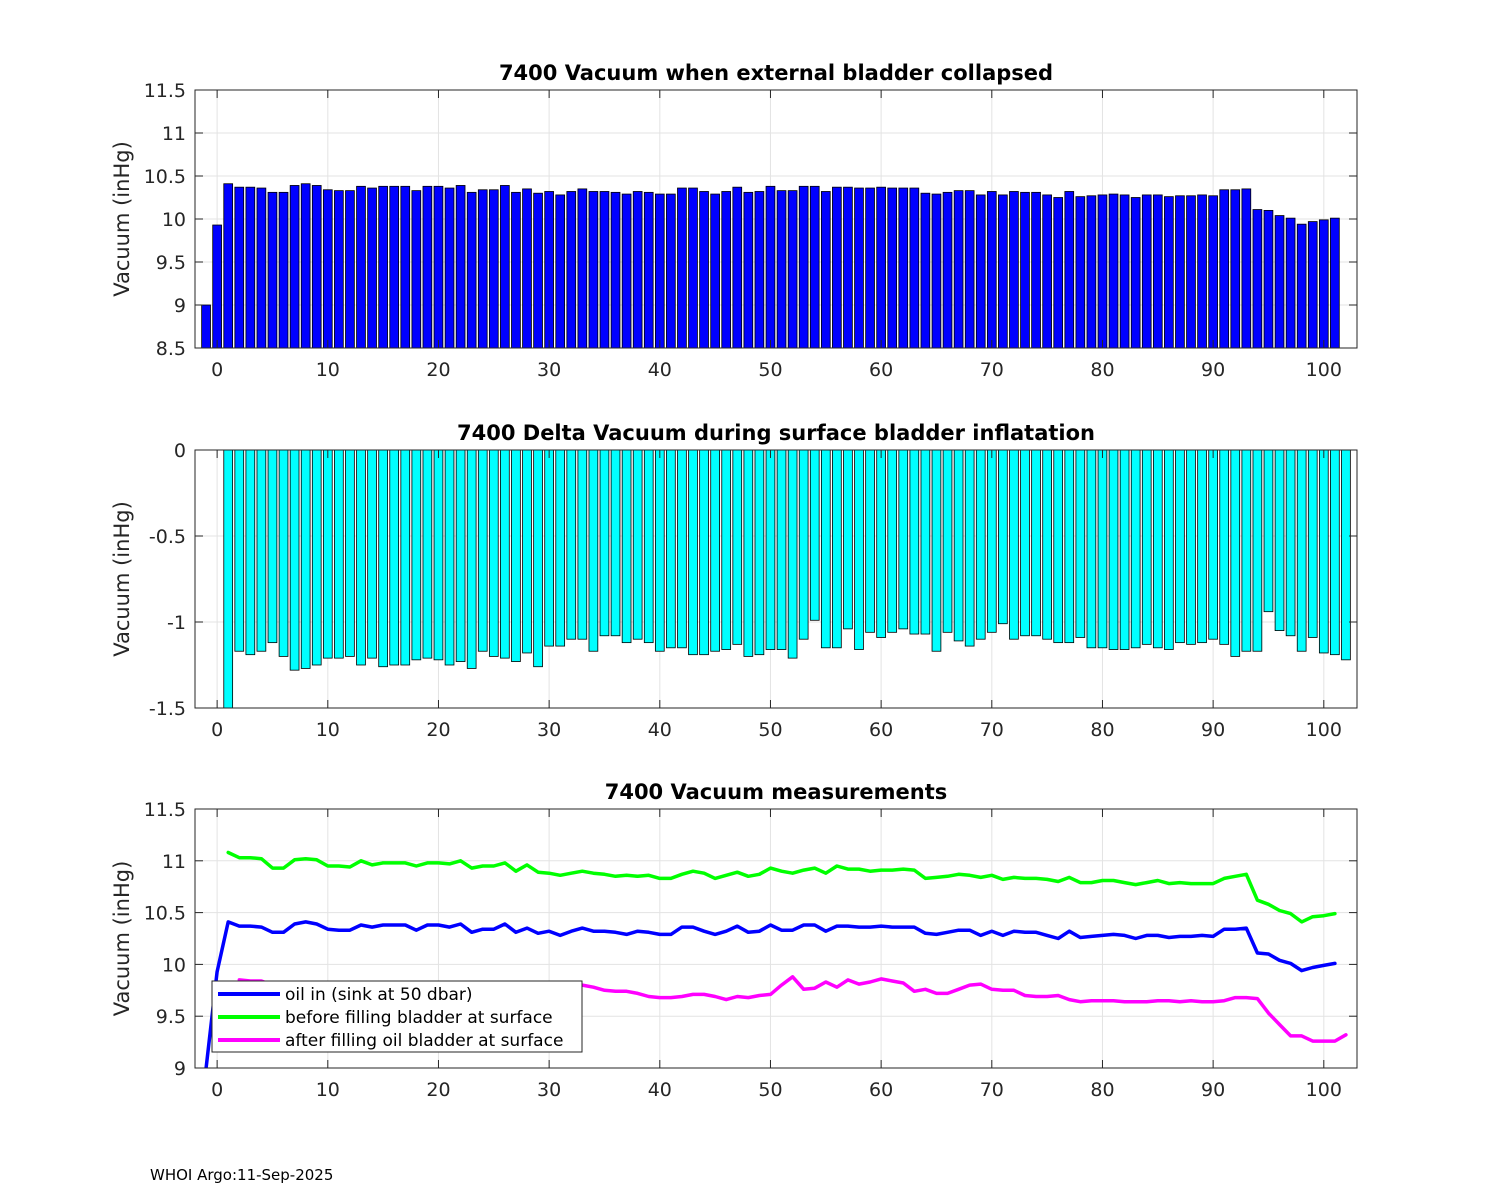 This screenshot has height=1200, width=1500. I want to click on y-tick-label: -1.5, so click(167, 709).